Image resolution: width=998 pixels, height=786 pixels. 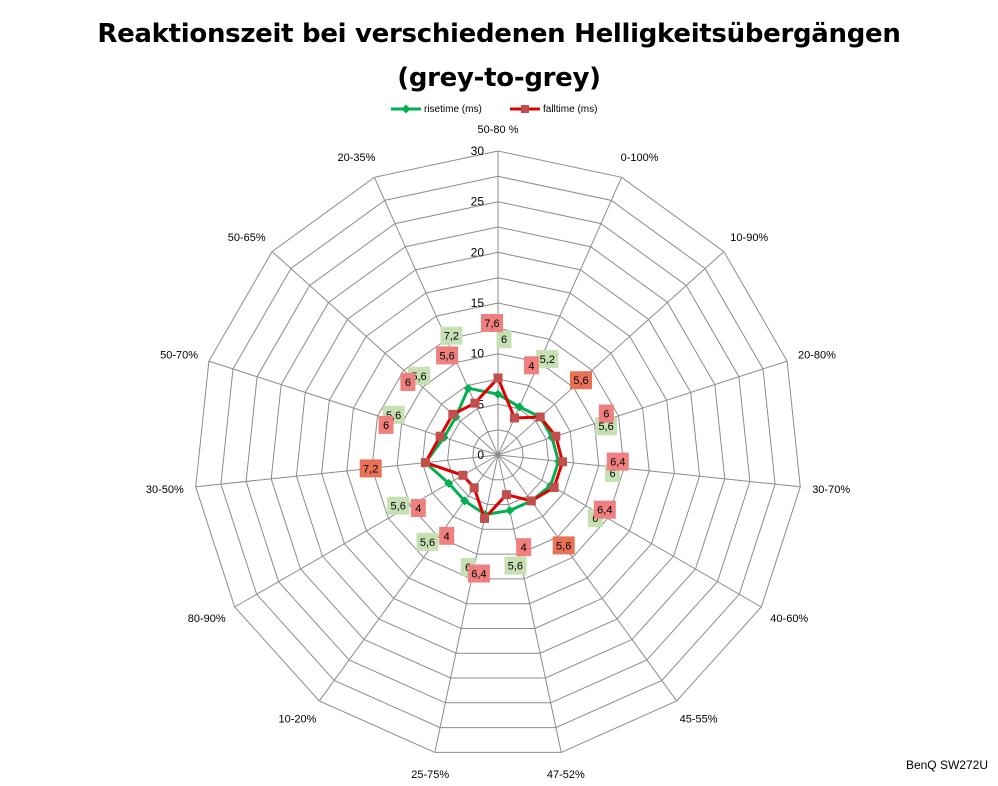 What do you see at coordinates (525, 109) in the screenshot?
I see `legend-marker-falltime` at bounding box center [525, 109].